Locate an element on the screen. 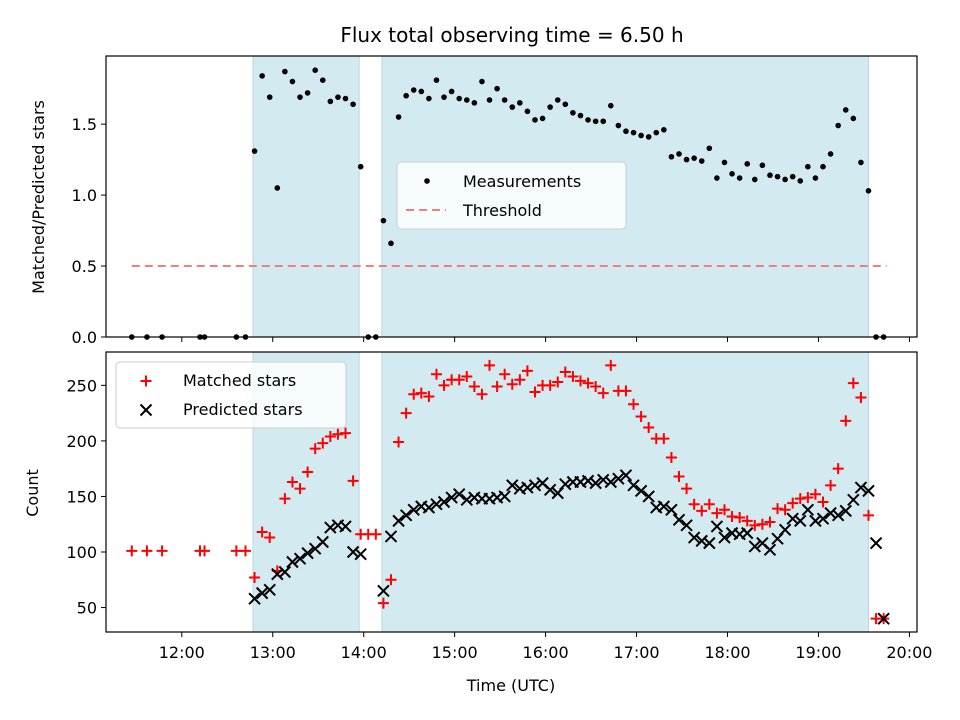  x-tick-label: 14:00 is located at coordinates (364, 652).